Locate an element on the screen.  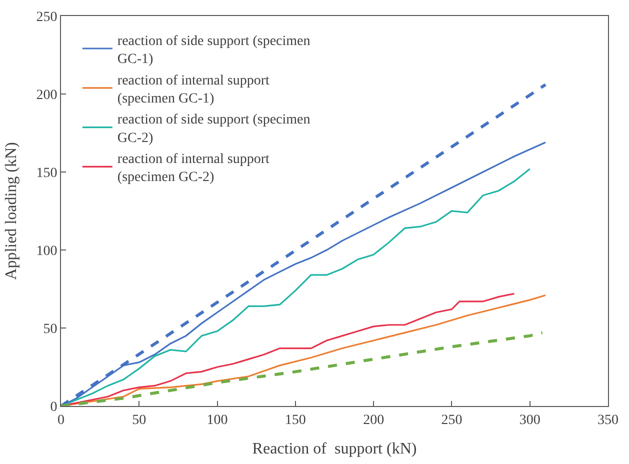
x-tick-label: 300 is located at coordinates (529, 420).